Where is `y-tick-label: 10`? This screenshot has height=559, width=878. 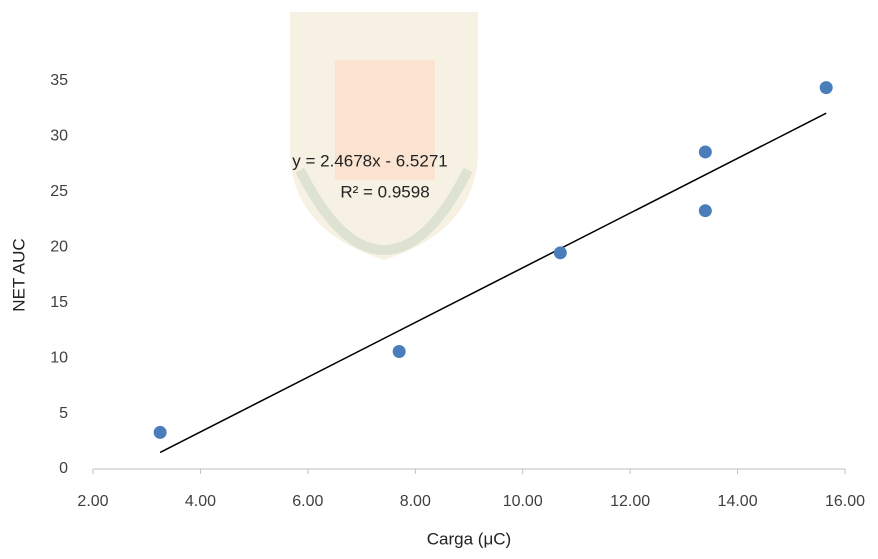
y-tick-label: 10 is located at coordinates (59, 357).